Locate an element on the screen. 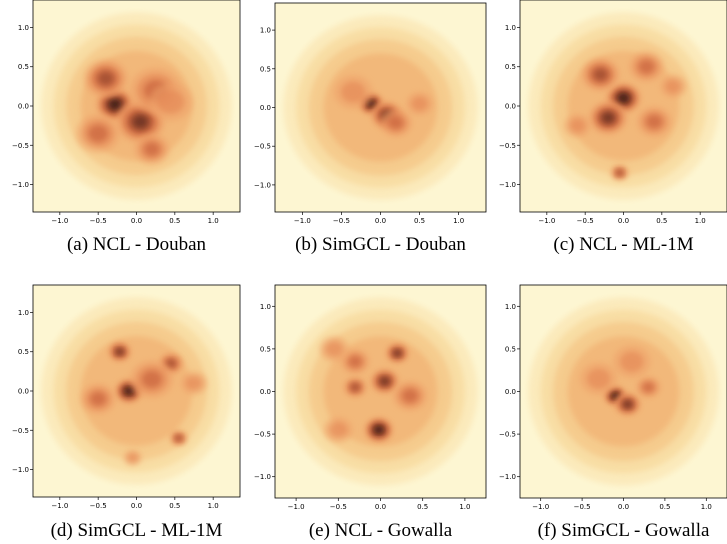 The image size is (727, 544). panel-caption: (e) NCL - Gowalla is located at coordinates (381, 530).